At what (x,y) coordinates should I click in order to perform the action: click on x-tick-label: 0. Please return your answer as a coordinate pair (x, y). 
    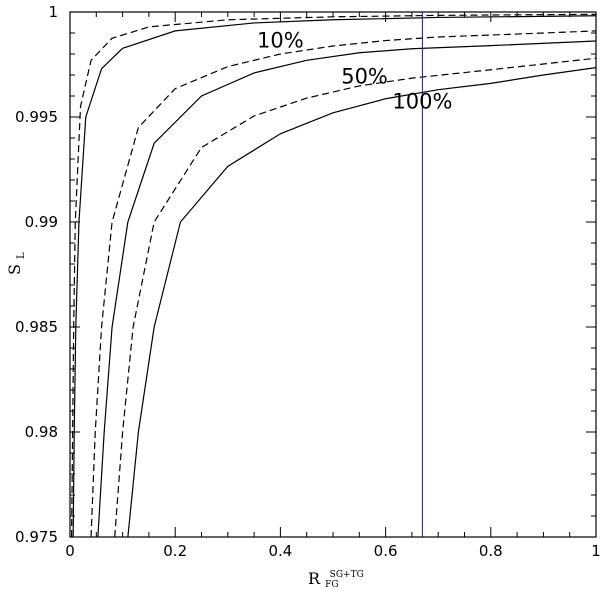
    Looking at the image, I should click on (70, 551).